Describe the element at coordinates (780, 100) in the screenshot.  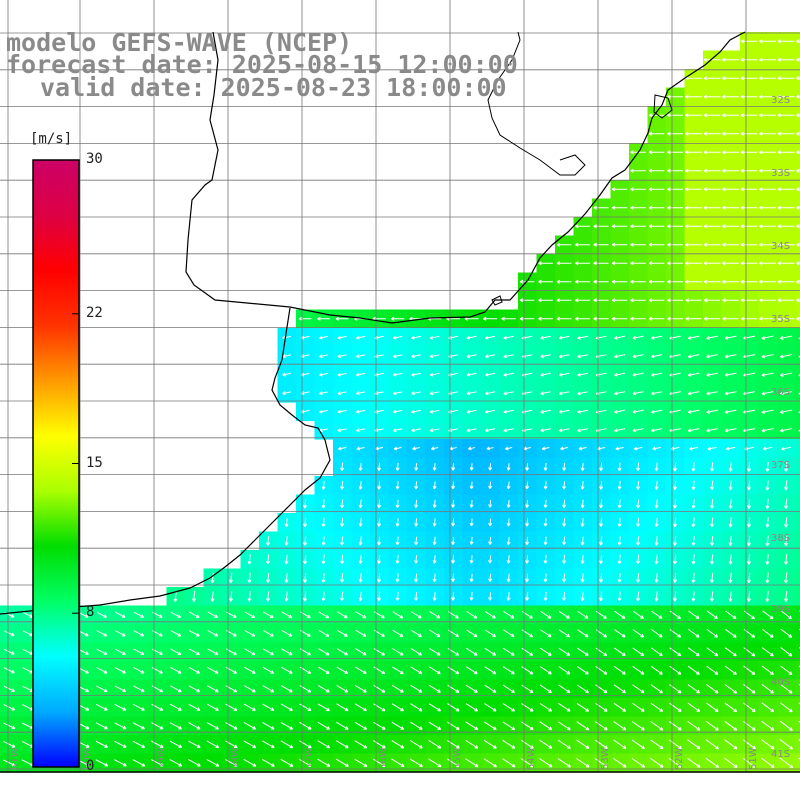
I see `lat-label-32S: 32S` at that location.